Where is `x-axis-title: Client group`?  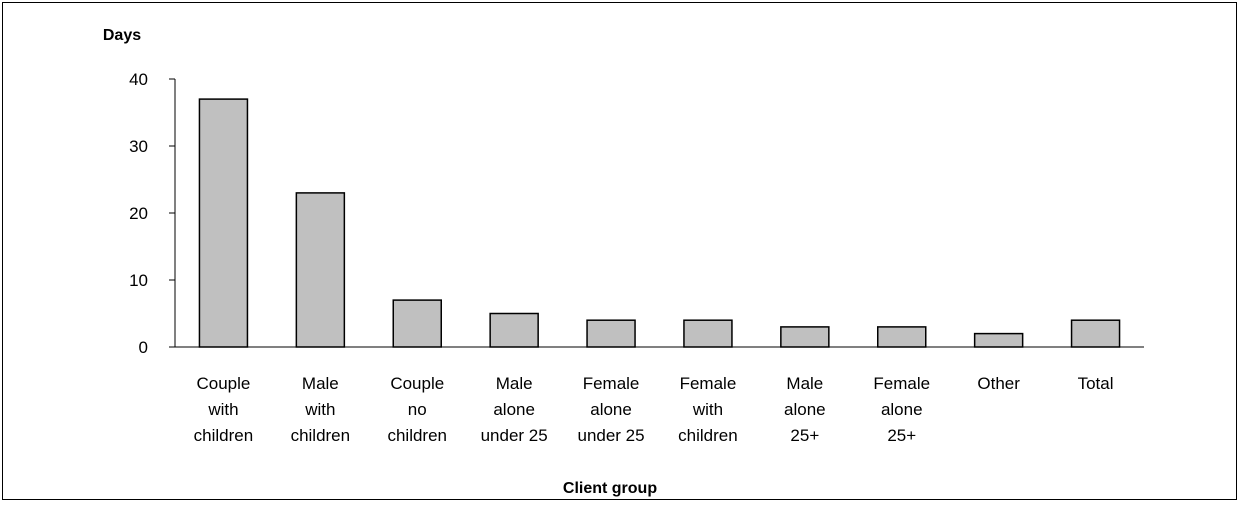 x-axis-title: Client group is located at coordinates (610, 488).